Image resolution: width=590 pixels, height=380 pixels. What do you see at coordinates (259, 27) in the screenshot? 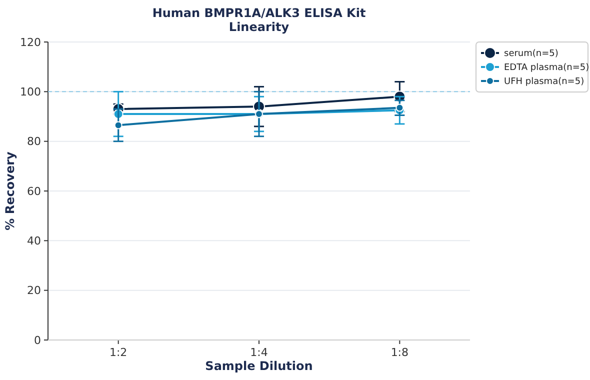
I see `chart-subtitle: Linearity` at bounding box center [259, 27].